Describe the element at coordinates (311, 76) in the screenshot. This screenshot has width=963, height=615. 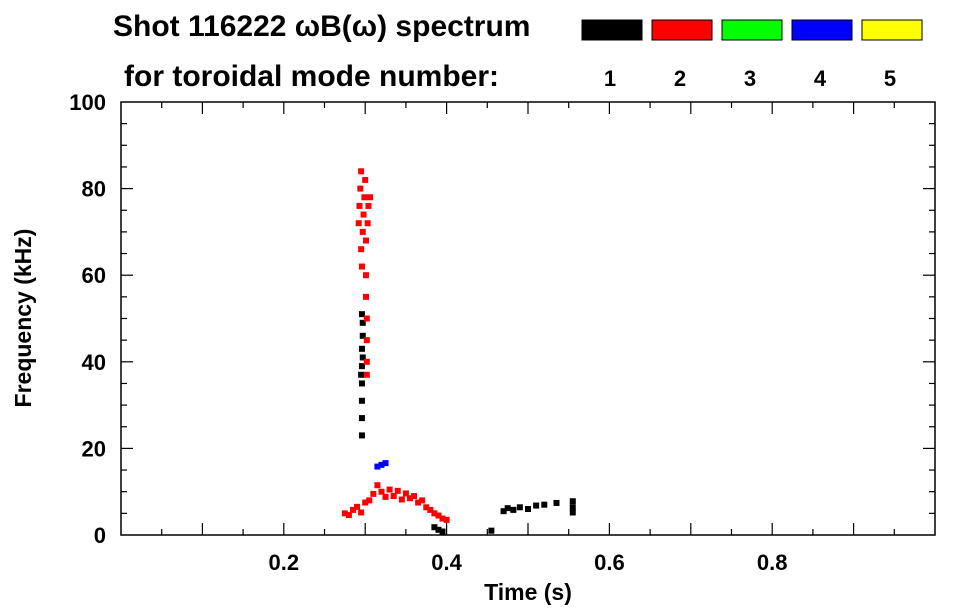
I see `chart-title-line2: for toroidal mode number:` at that location.